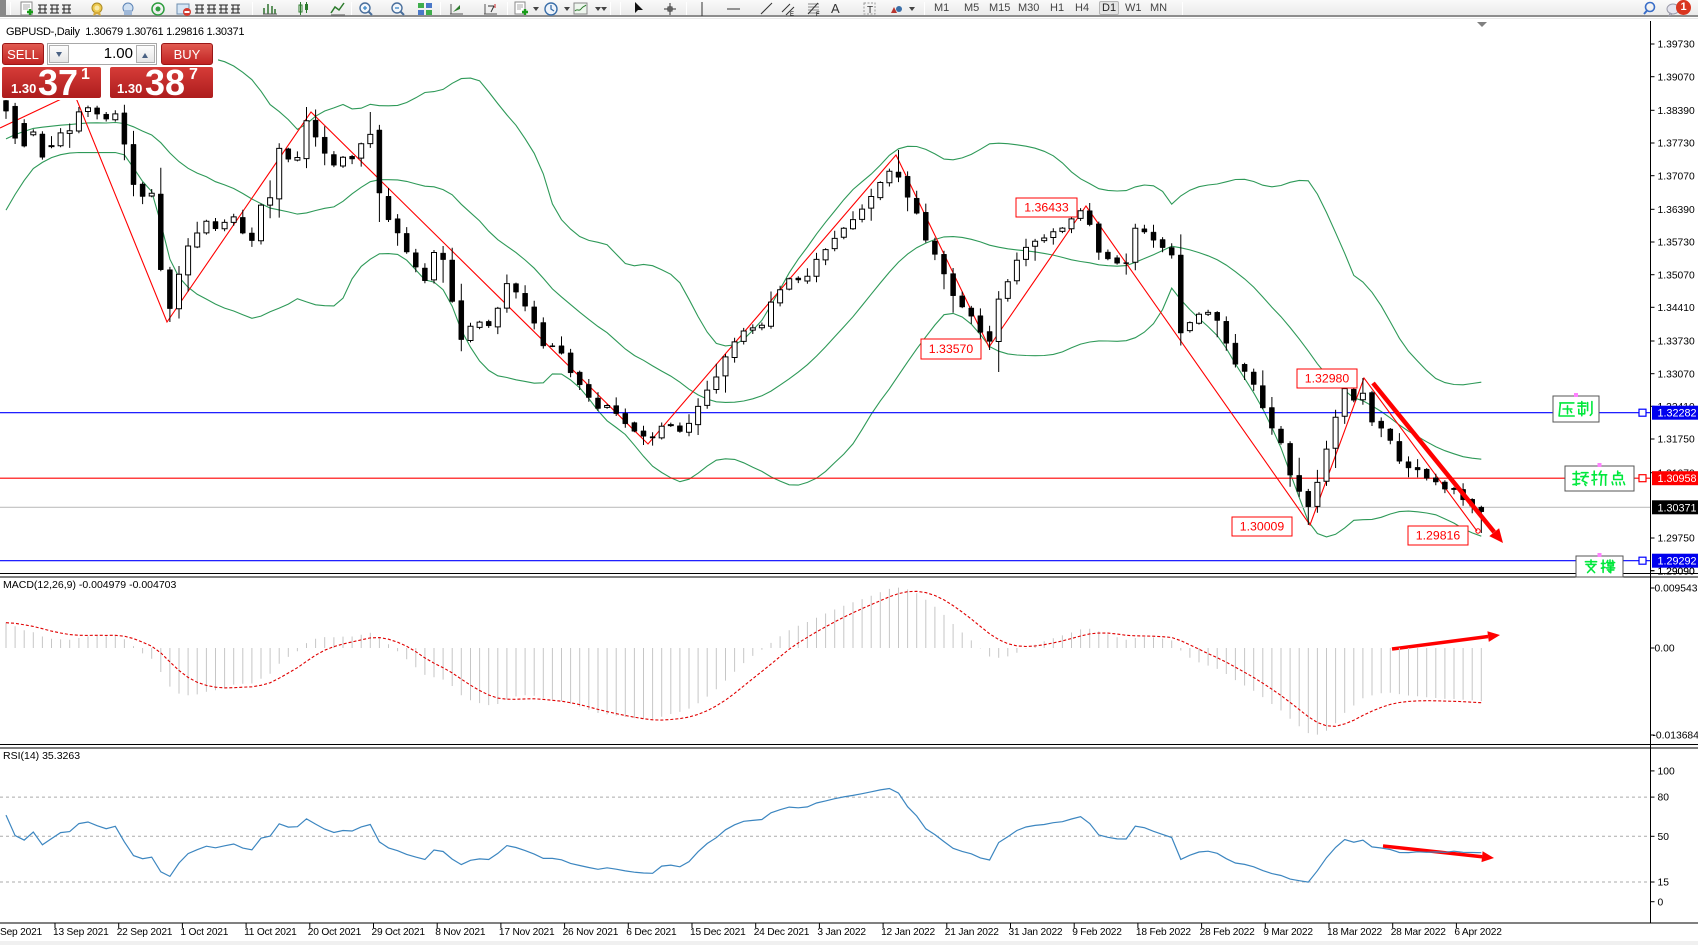  Describe the element at coordinates (1676, 243) in the screenshot. I see `svg-text: 1.35730` at that location.